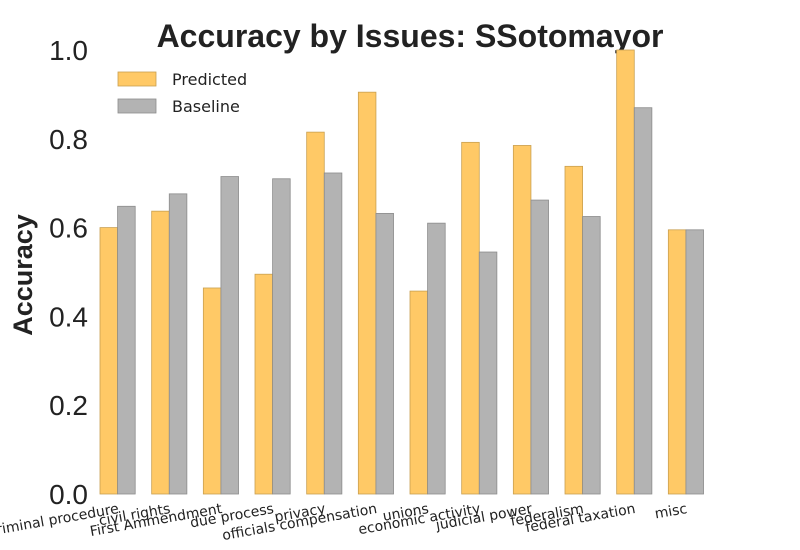 The image size is (800, 550). What do you see at coordinates (182, 93) in the screenshot?
I see `legend: Predicted Baseline` at bounding box center [182, 93].